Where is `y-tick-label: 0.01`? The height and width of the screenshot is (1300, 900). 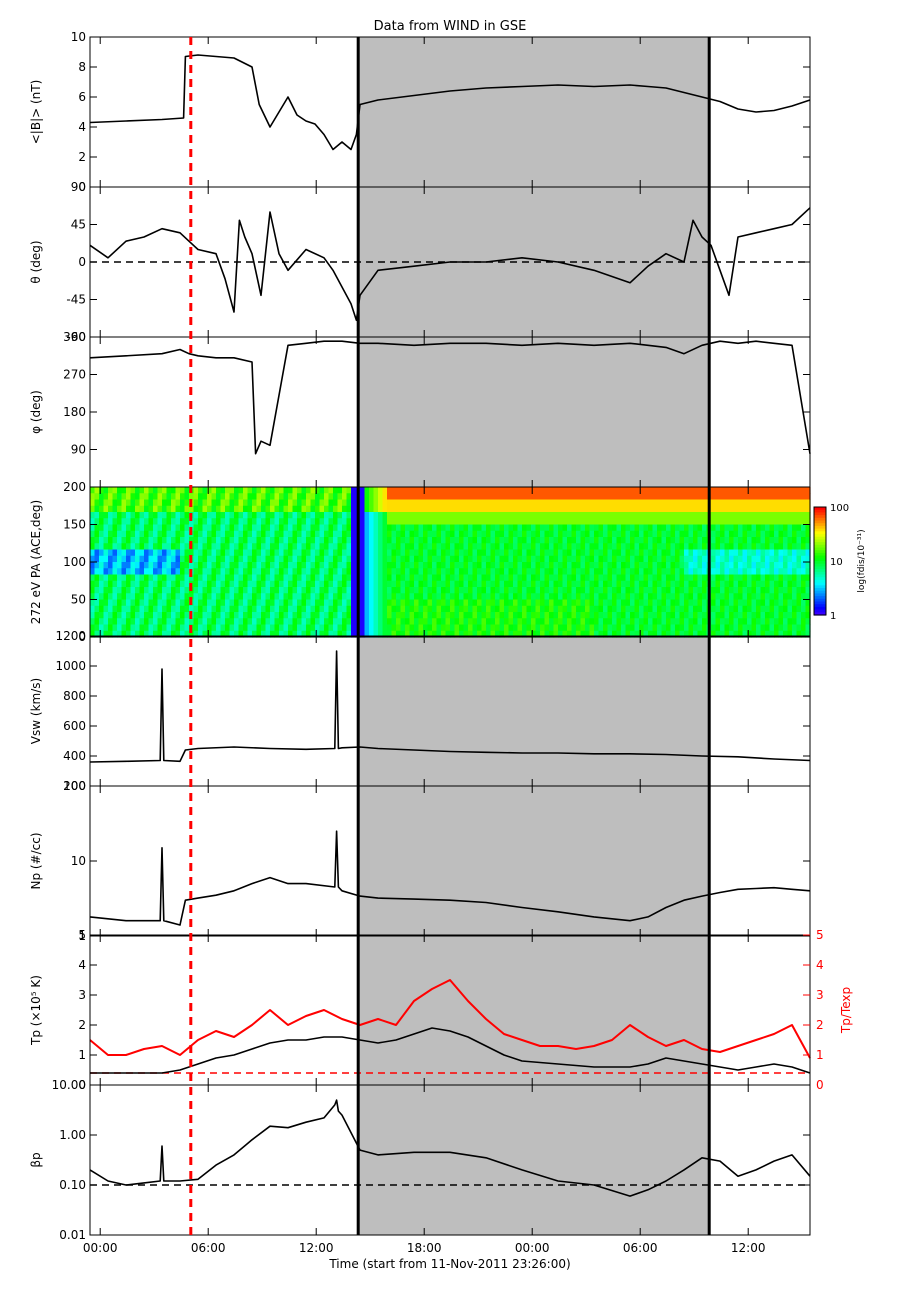 y-tick-label: 0.01 is located at coordinates (72, 1235).